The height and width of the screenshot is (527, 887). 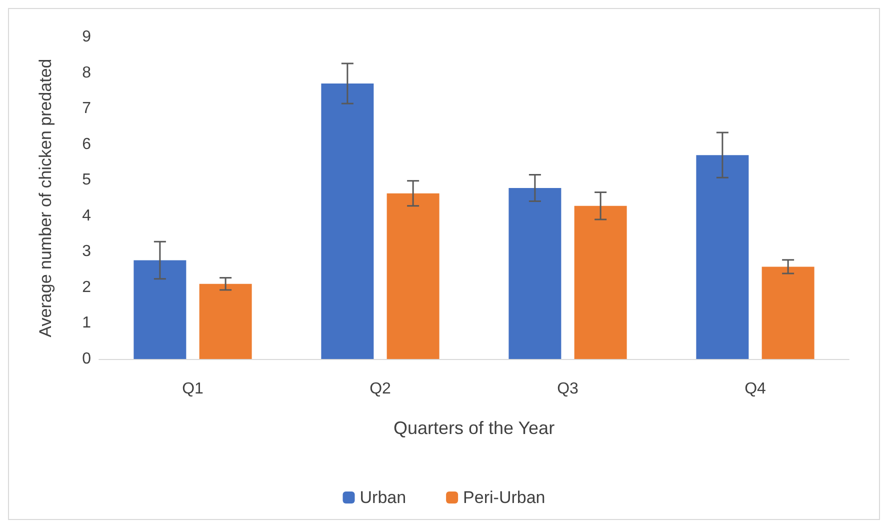 What do you see at coordinates (87, 323) in the screenshot?
I see `y-tick-label: 1` at bounding box center [87, 323].